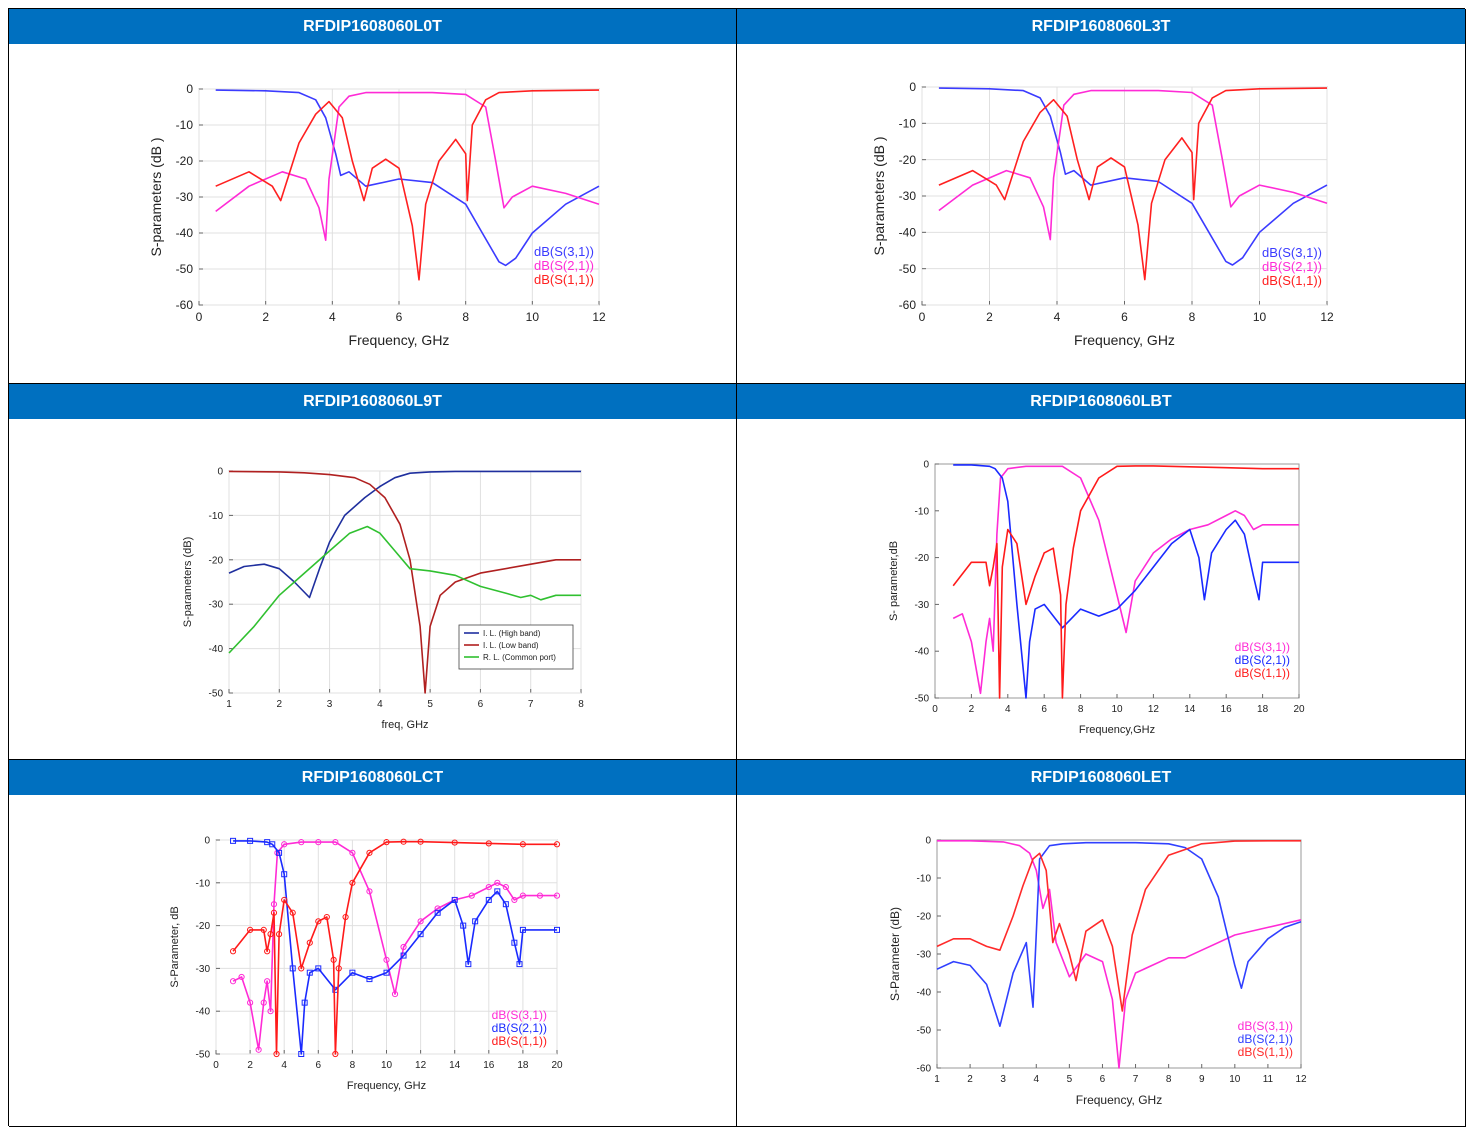 This screenshot has width=1472, height=1127. Describe the element at coordinates (185, 305) in the screenshot. I see `y-tick-label: -60` at that location.